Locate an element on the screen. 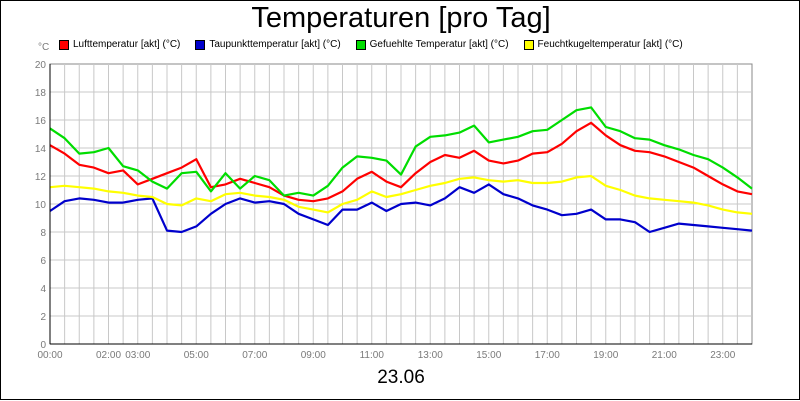 Image resolution: width=800 pixels, height=401 pixels. legend-item-gefuehlte-temperatur: Gefuehlte Temperatur [akt] (°C) is located at coordinates (432, 44).